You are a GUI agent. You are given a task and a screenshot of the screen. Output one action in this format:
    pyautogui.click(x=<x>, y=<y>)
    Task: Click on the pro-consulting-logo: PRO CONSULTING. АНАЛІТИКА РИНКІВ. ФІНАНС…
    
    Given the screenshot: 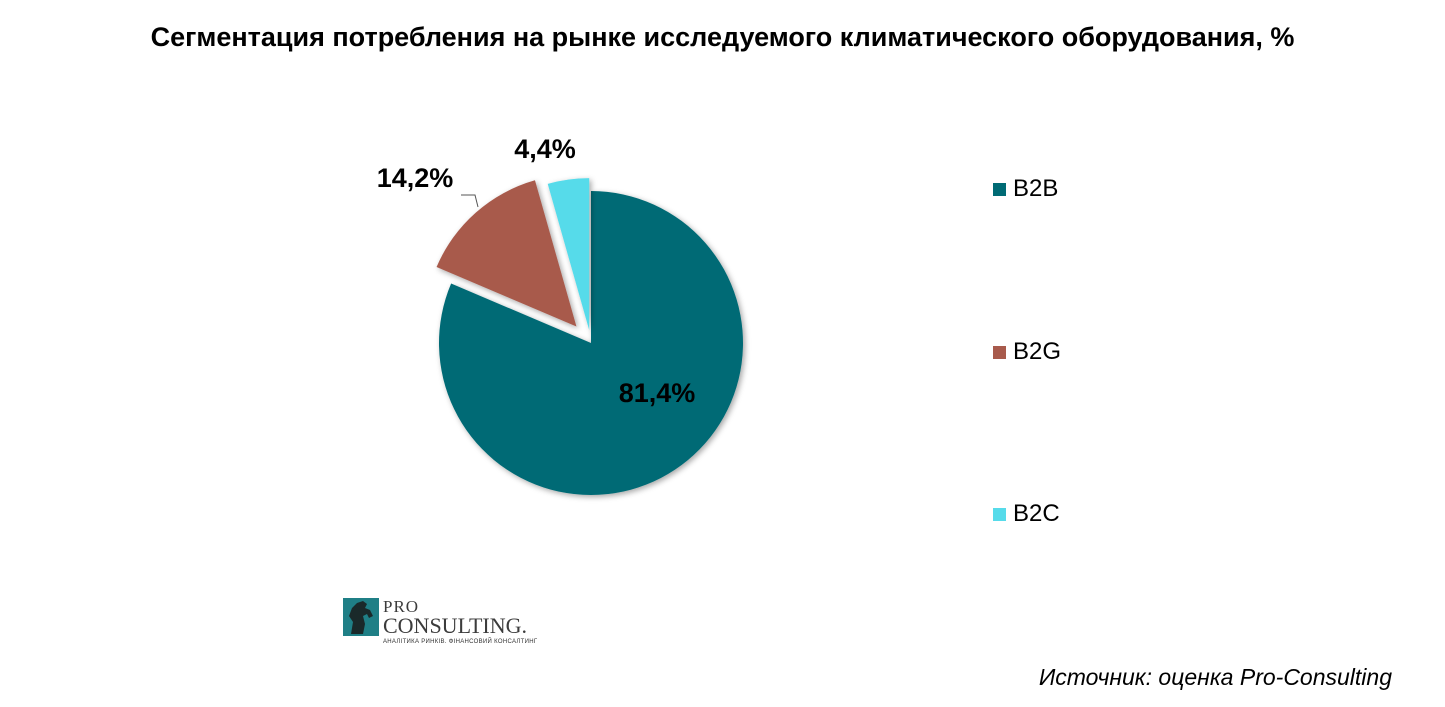 What is the action you would take?
    pyautogui.click(x=440, y=621)
    